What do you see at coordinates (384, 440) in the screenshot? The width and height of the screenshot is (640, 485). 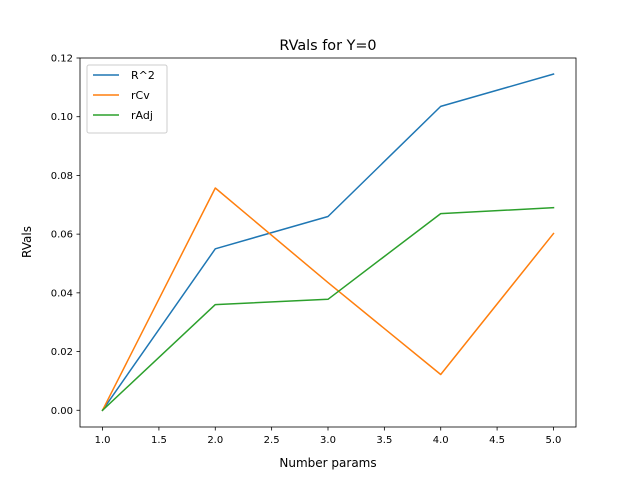 I see `x-tick-label: 3.5` at bounding box center [384, 440].